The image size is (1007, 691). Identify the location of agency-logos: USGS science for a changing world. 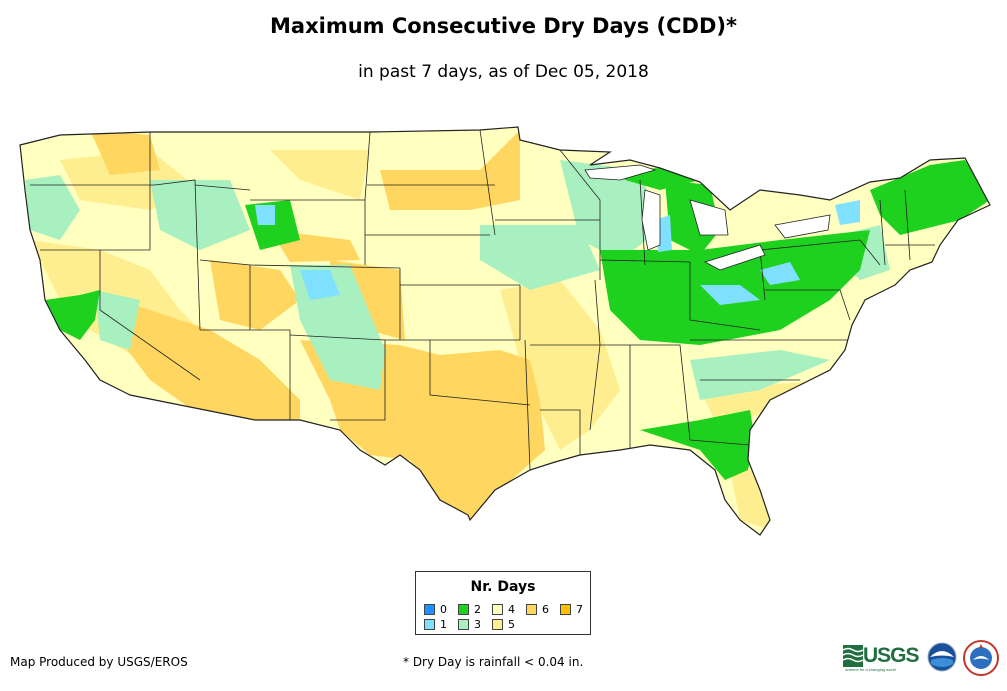
(923, 660).